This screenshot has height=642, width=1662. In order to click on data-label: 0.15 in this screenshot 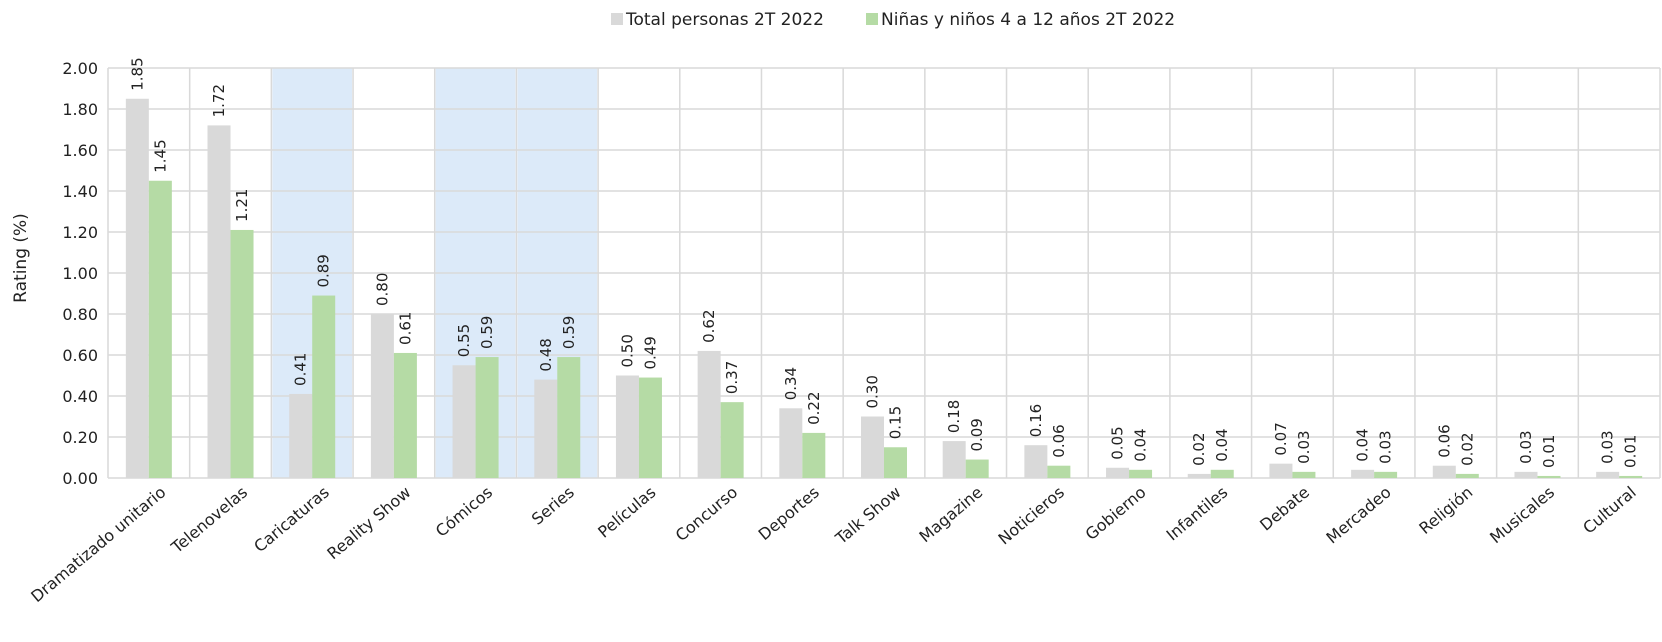, I will do `click(896, 422)`.